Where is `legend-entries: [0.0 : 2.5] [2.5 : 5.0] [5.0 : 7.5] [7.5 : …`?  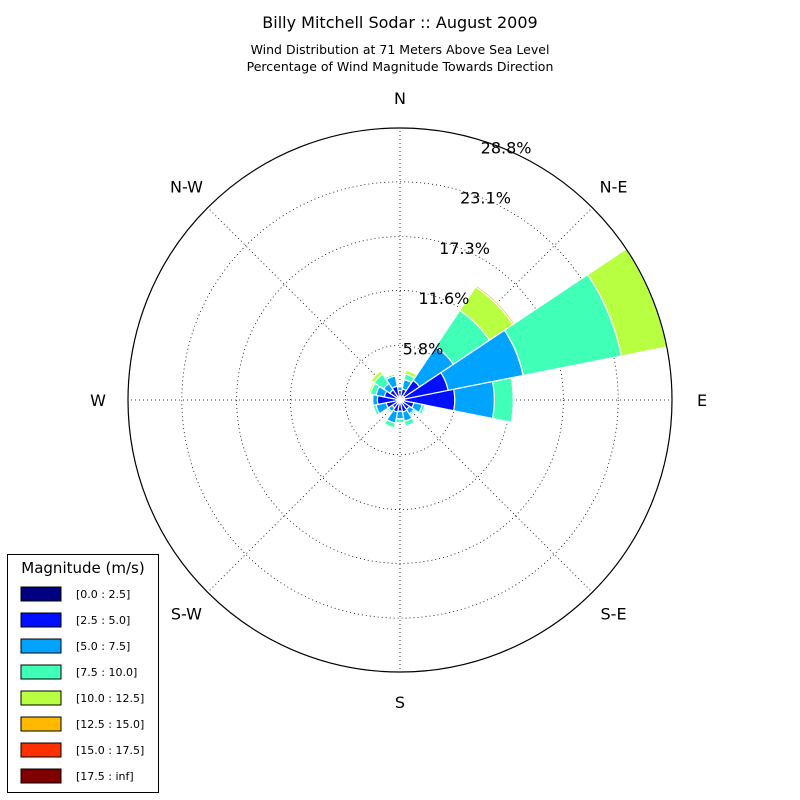 legend-entries: [0.0 : 2.5] [2.5 : 5.0] [5.0 : 7.5] [7.5 : … is located at coordinates (82, 685).